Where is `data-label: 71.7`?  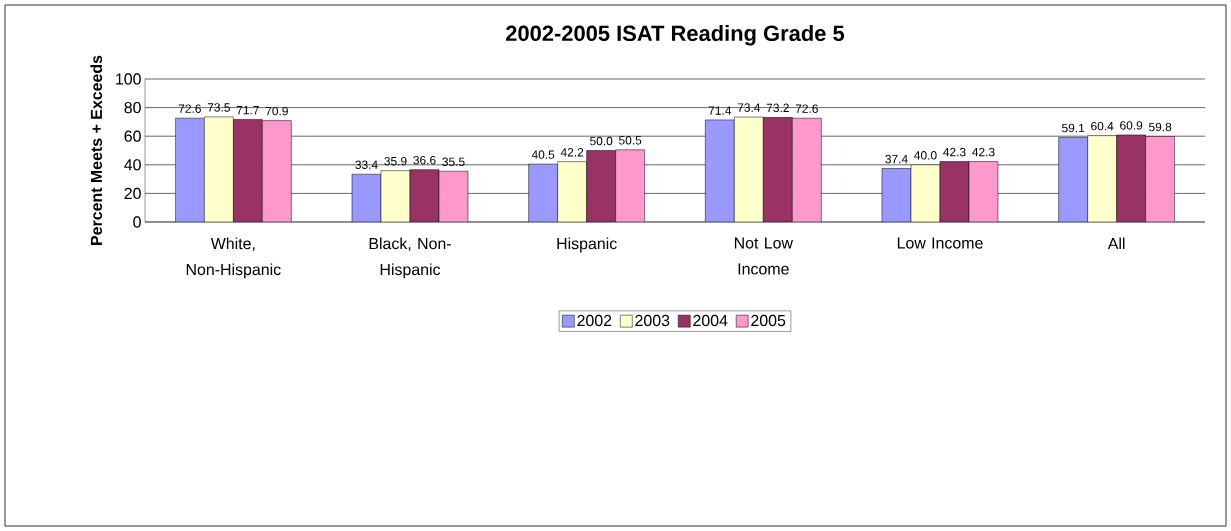 data-label: 71.7 is located at coordinates (247, 110).